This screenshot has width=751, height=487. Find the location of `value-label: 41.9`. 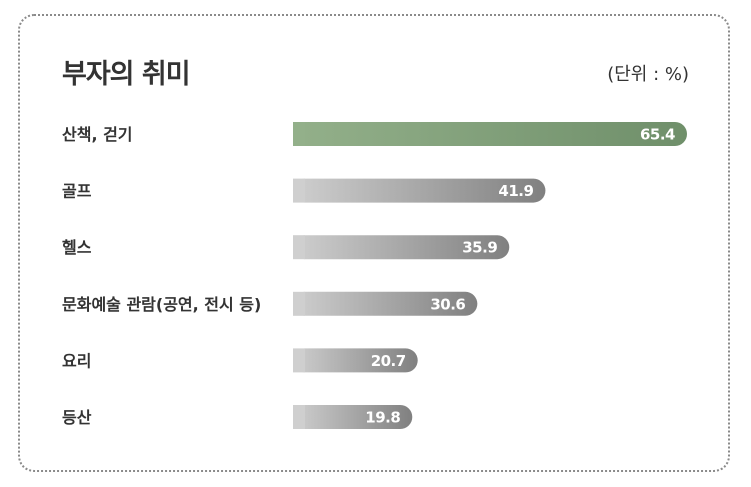

value-label: 41.9 is located at coordinates (515, 191).